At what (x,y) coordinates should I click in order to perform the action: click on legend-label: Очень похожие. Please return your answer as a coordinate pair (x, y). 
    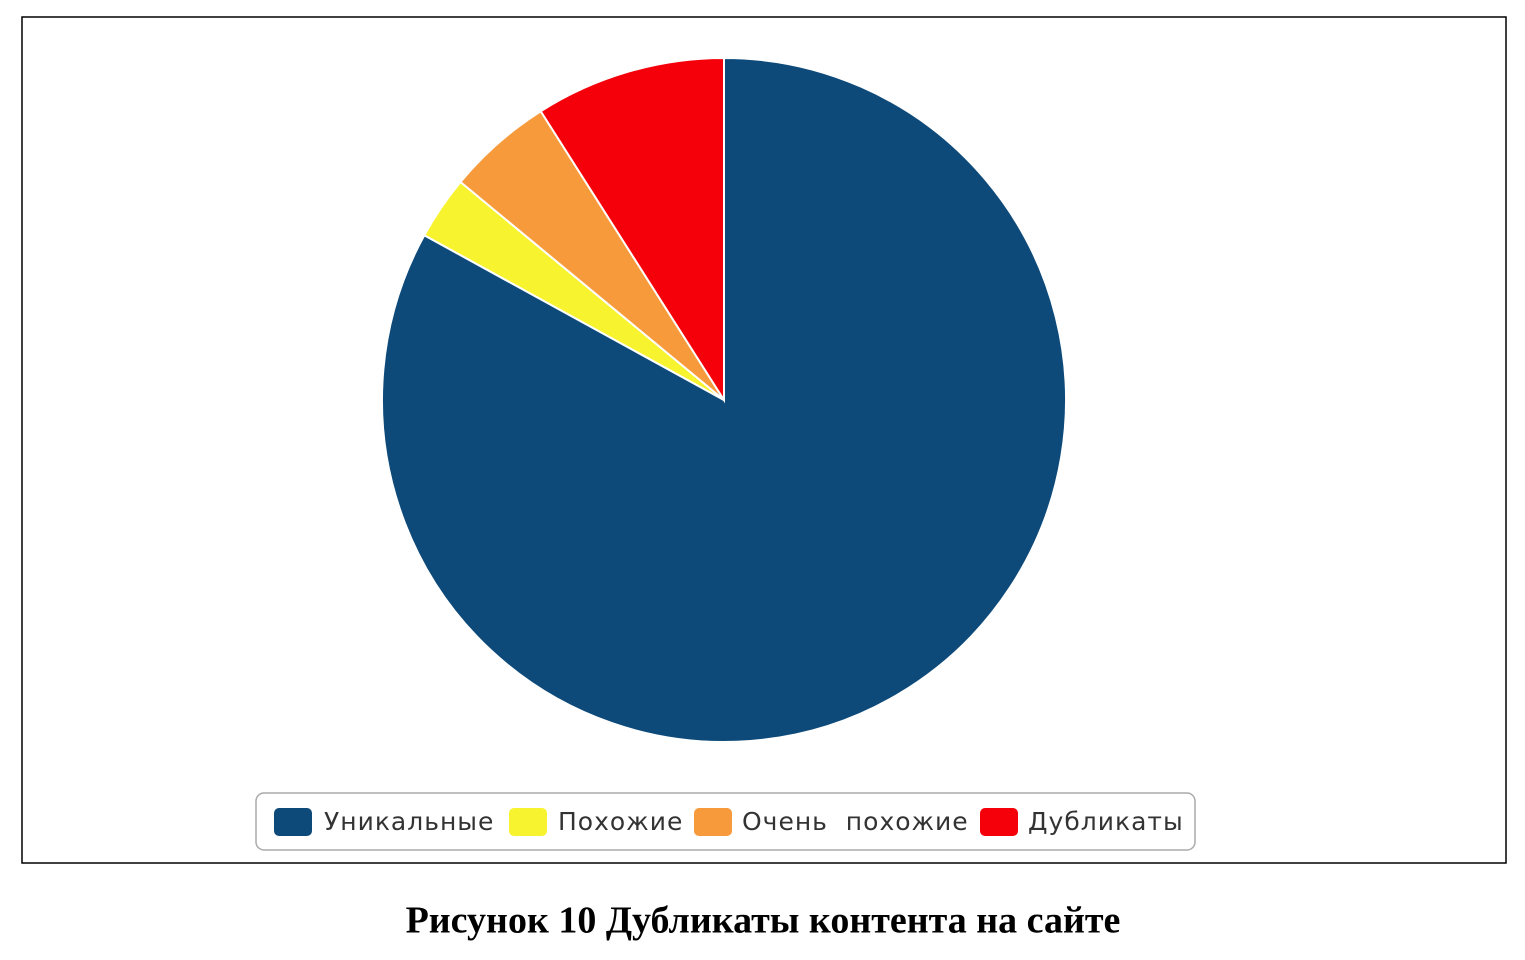
    Looking at the image, I should click on (855, 821).